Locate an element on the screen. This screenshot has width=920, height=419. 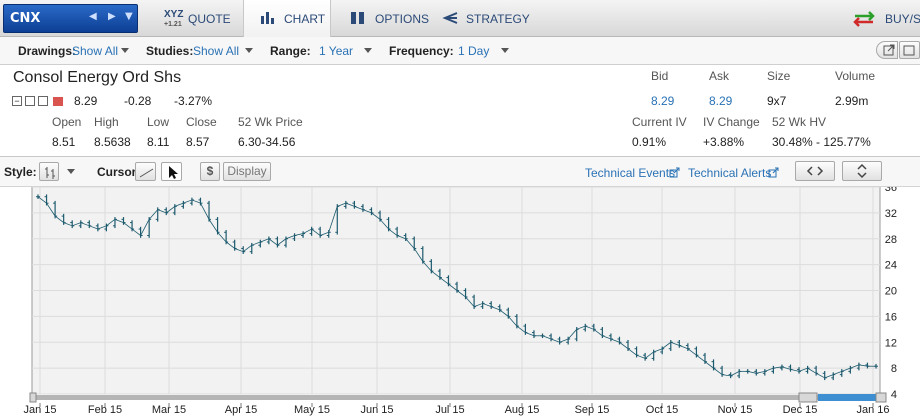
range-scroll-left is located at coordinates (33, 397).